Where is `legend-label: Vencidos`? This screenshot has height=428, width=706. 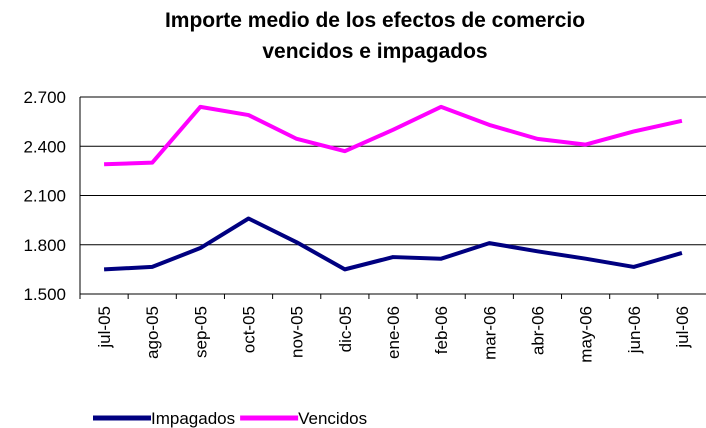 legend-label: Vencidos is located at coordinates (332, 418).